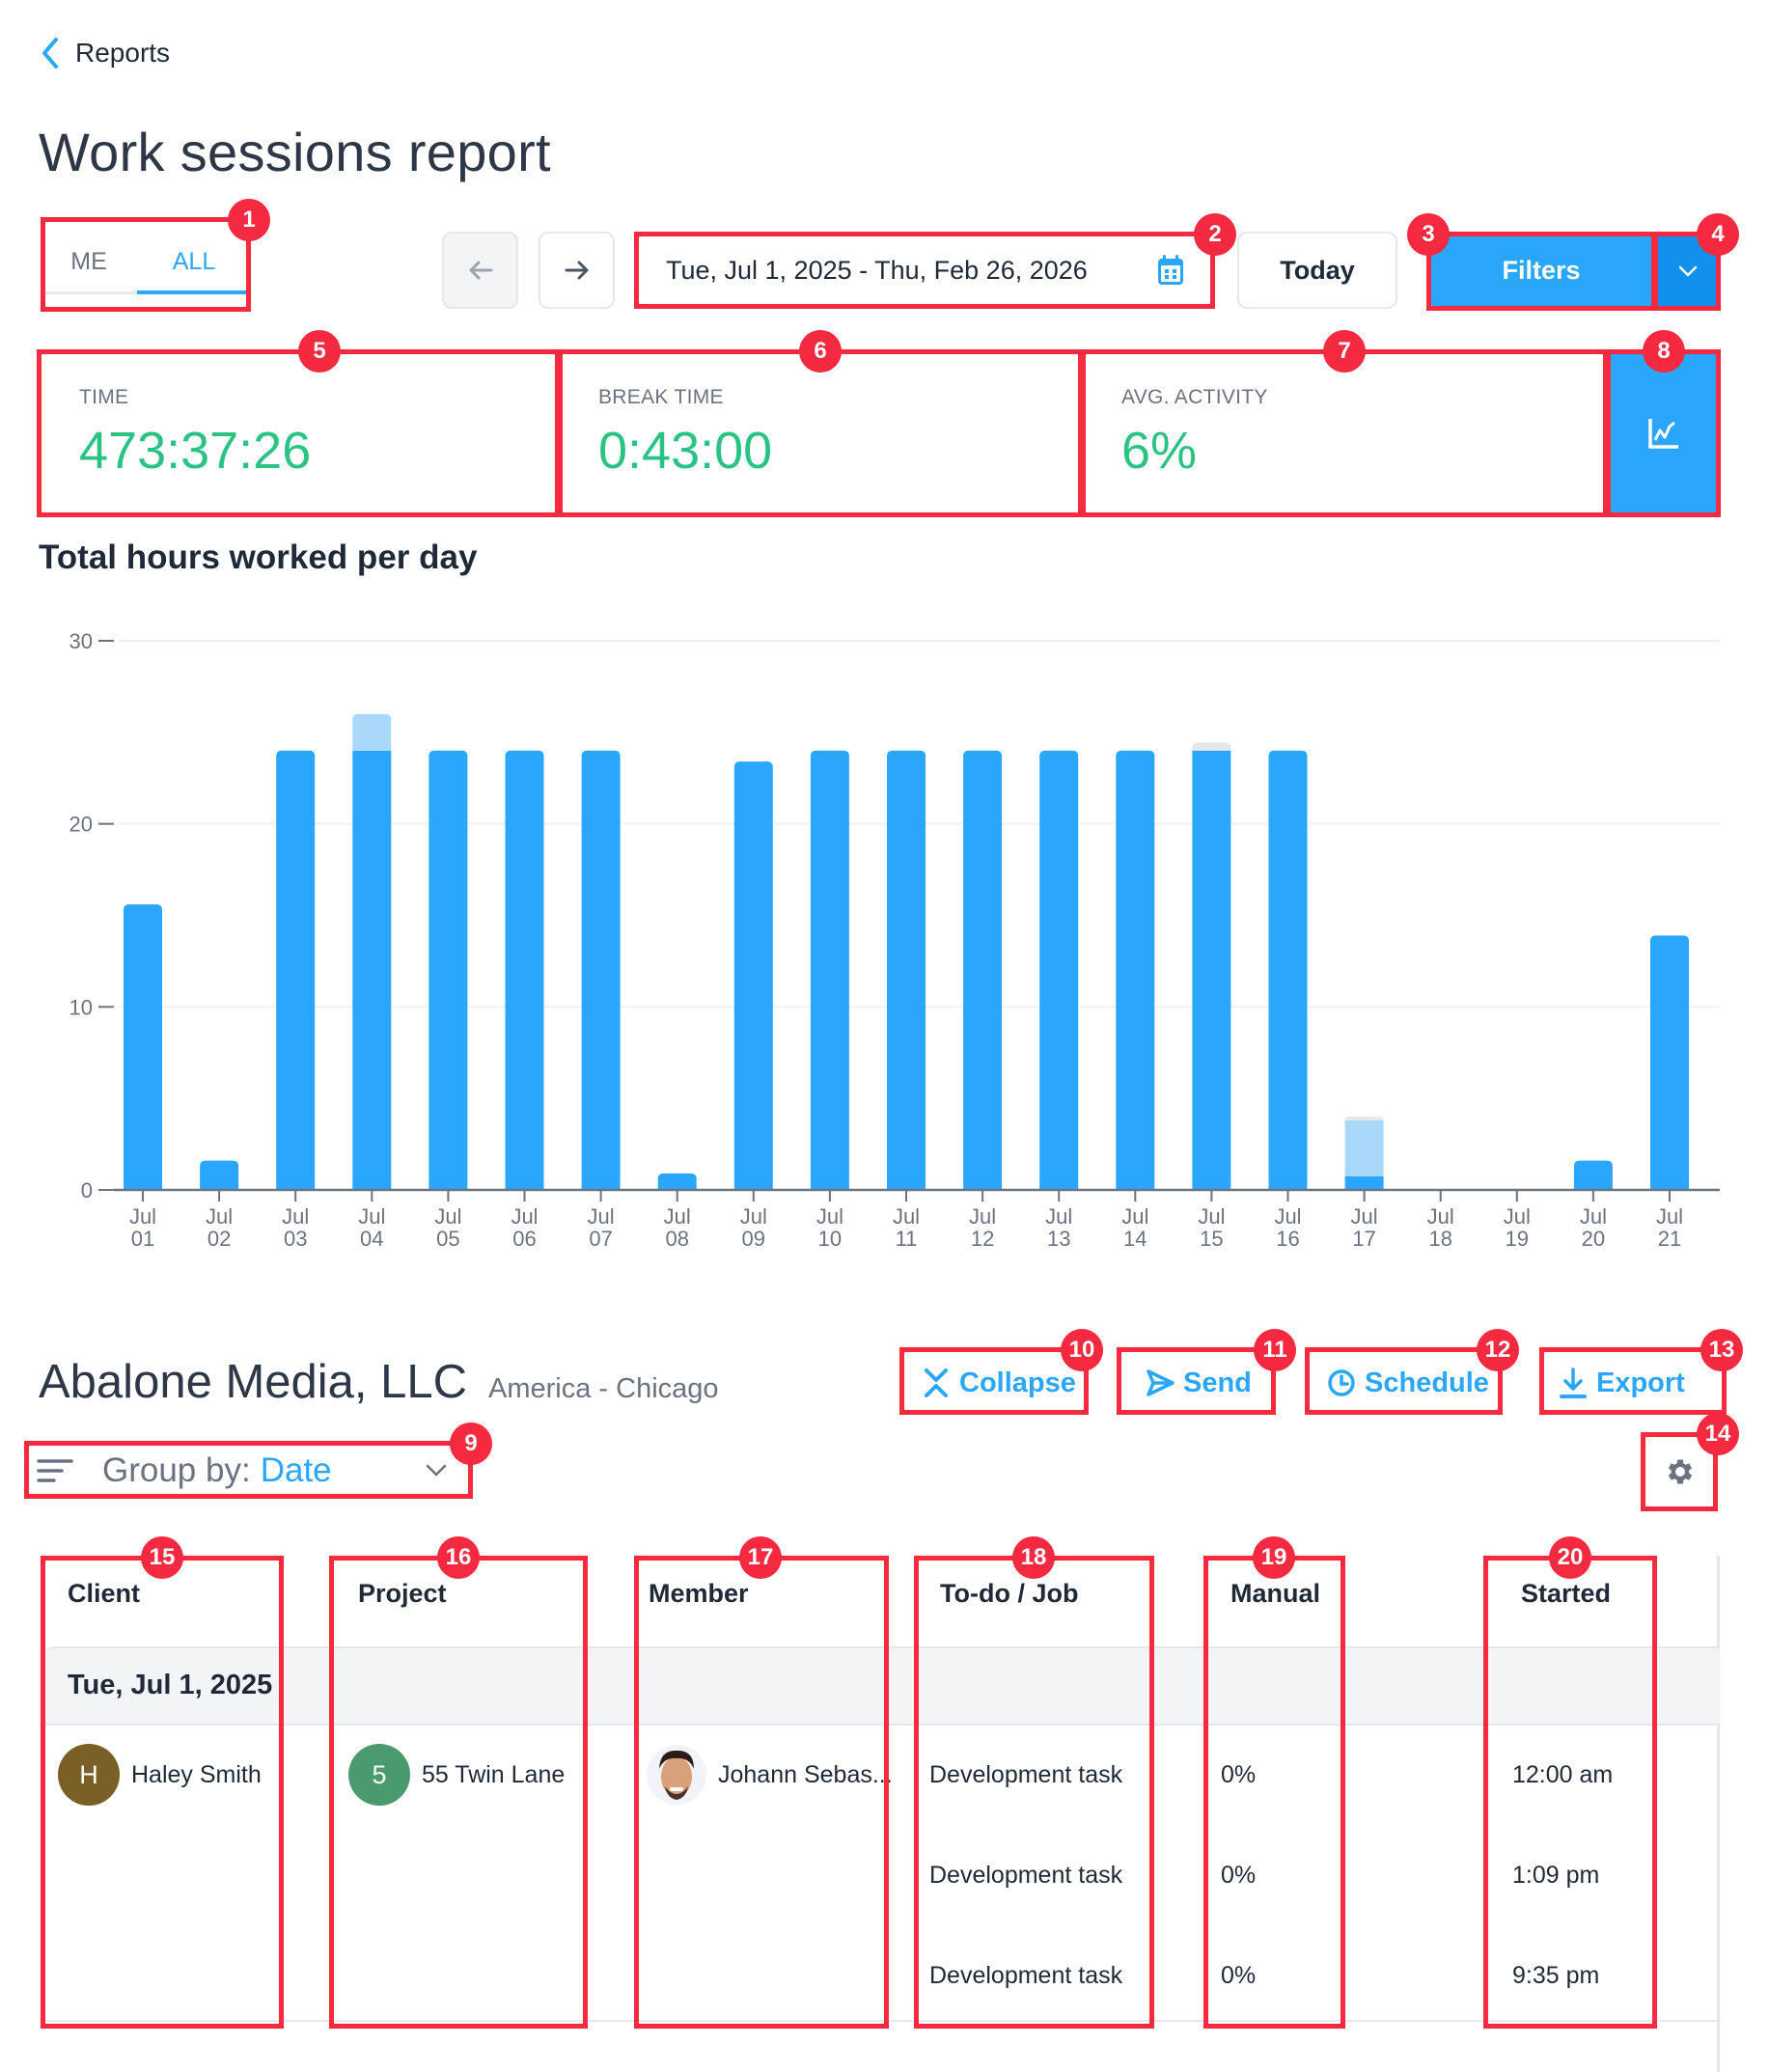 The image size is (1769, 2072). What do you see at coordinates (81, 641) in the screenshot?
I see `y-tick-label: 30` at bounding box center [81, 641].